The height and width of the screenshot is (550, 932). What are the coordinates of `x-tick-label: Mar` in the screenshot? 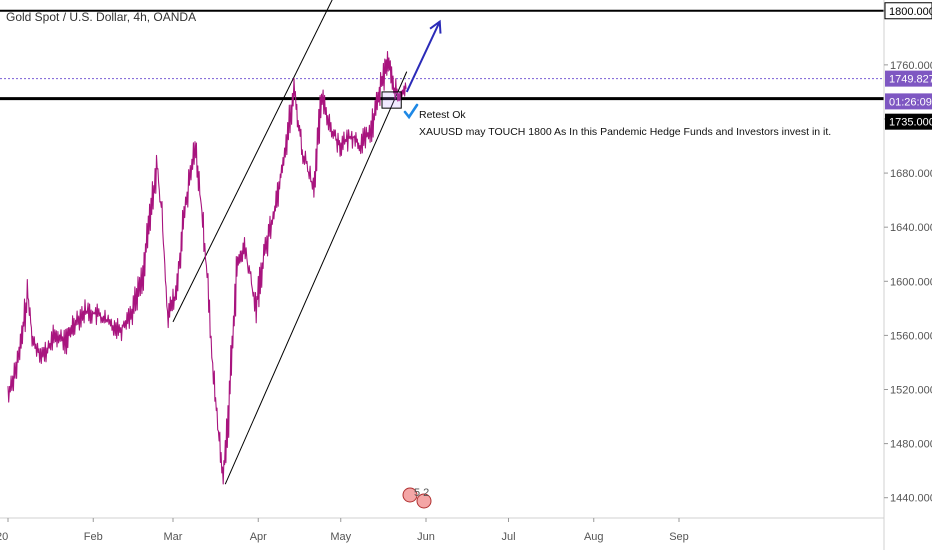 It's located at (173, 537).